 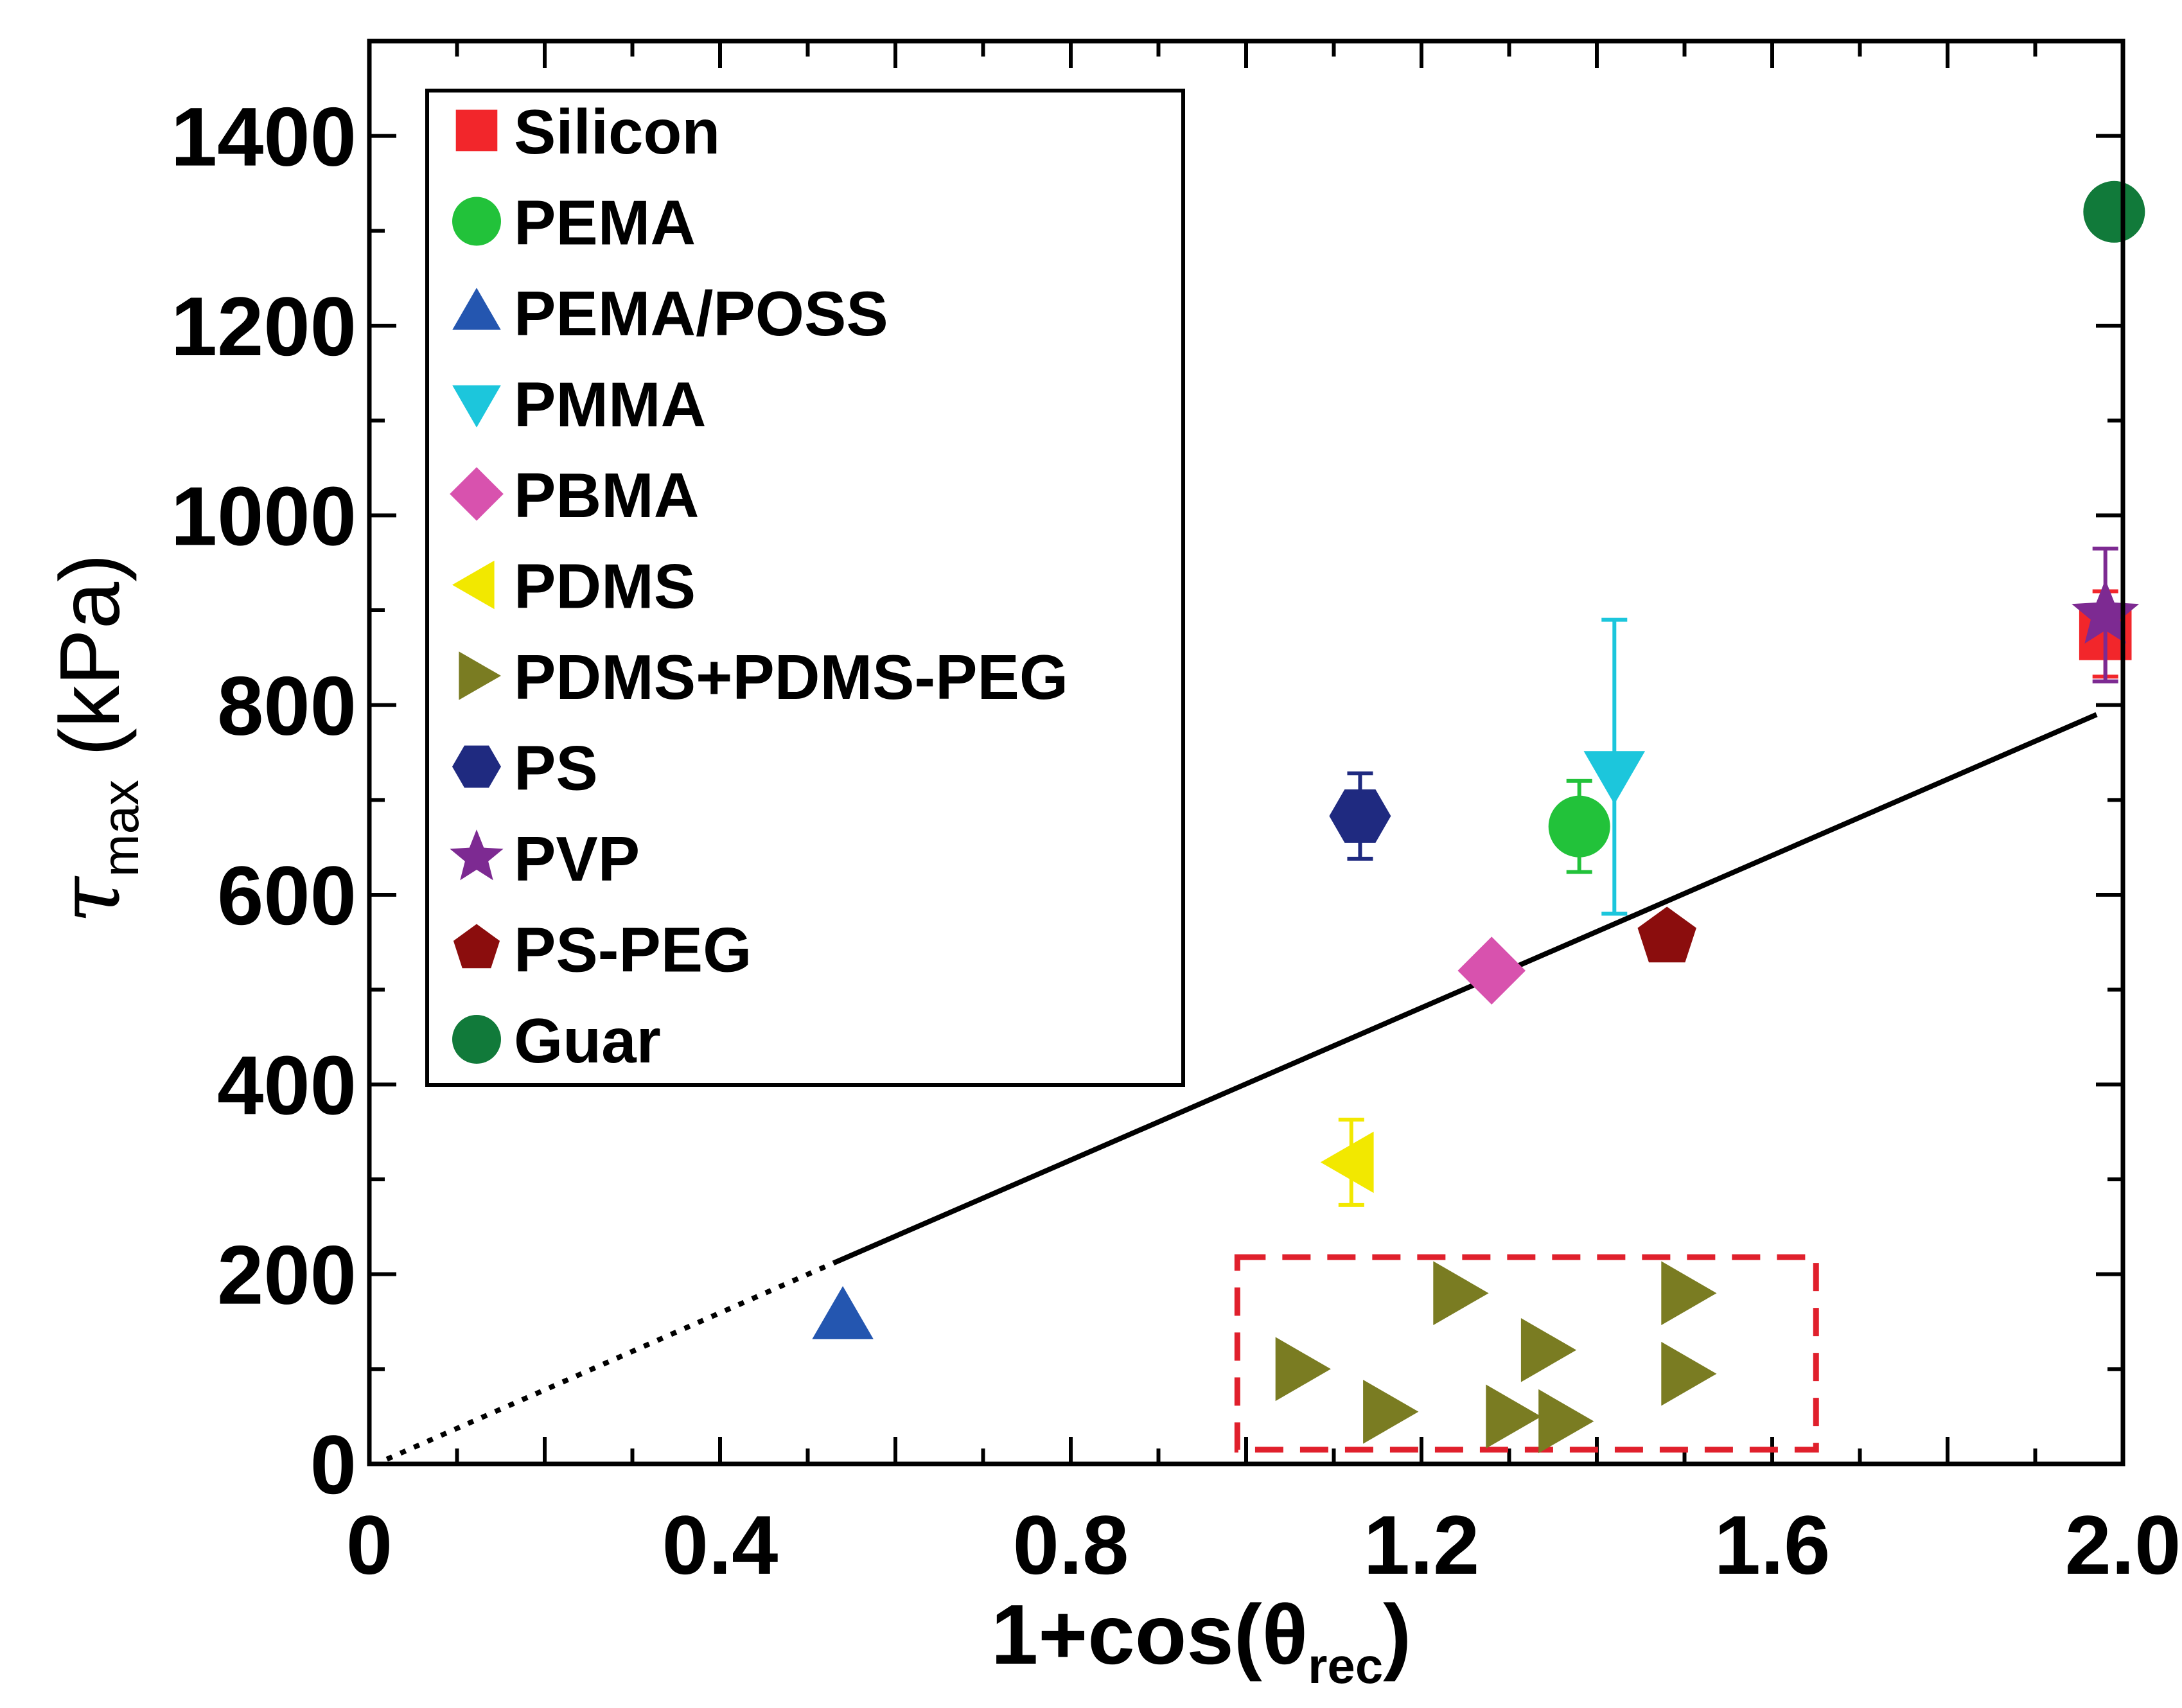 I want to click on marker-pema, so click(x=1579, y=826).